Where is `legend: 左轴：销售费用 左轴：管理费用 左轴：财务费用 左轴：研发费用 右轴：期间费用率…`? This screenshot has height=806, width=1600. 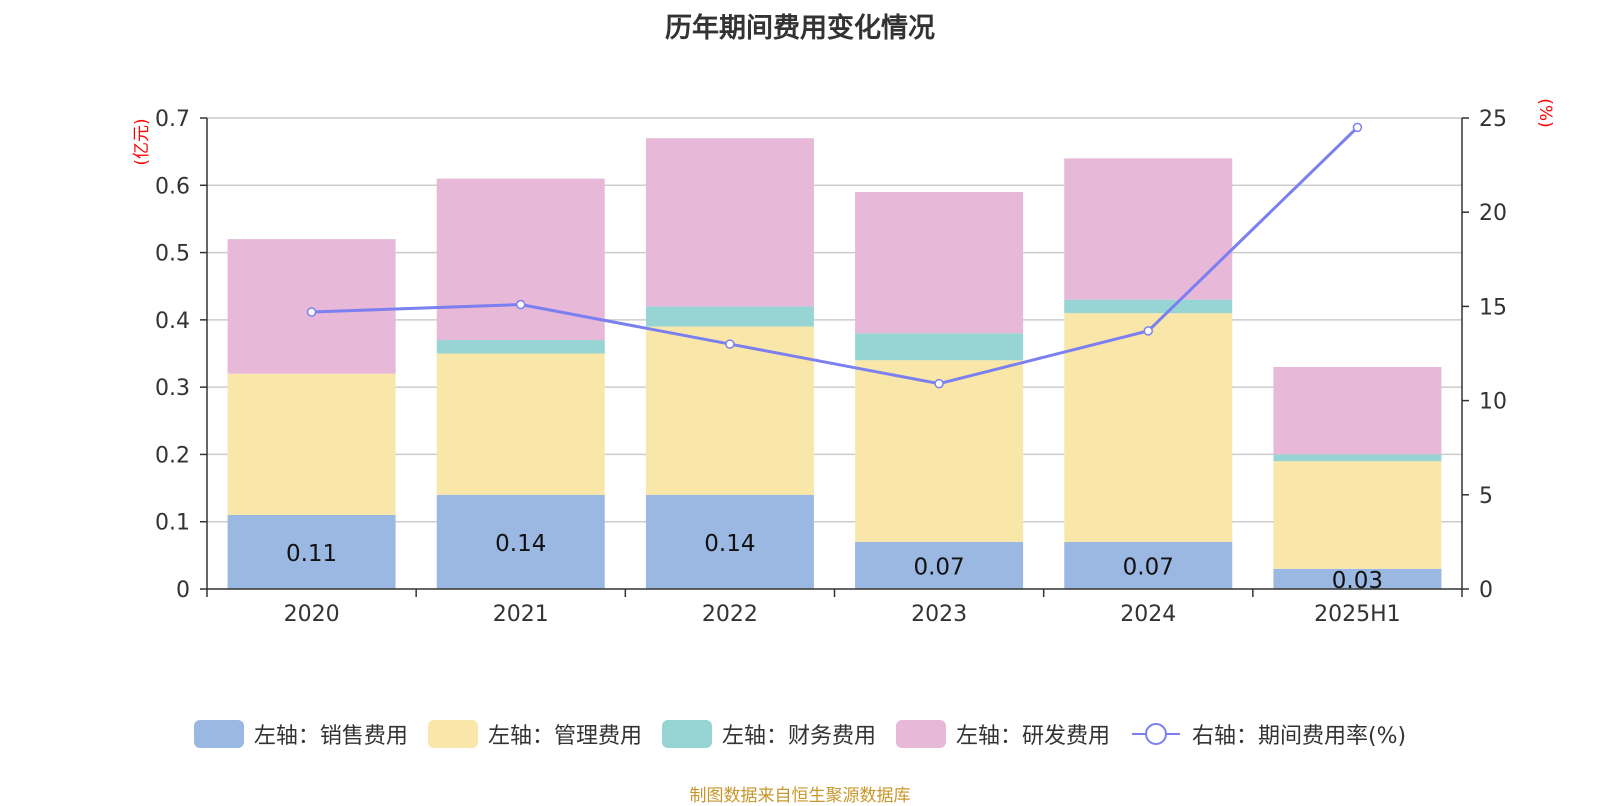 legend: 左轴：销售费用 左轴：管理费用 左轴：财务费用 左轴：研发费用 右轴：期间费用率… is located at coordinates (800, 734).